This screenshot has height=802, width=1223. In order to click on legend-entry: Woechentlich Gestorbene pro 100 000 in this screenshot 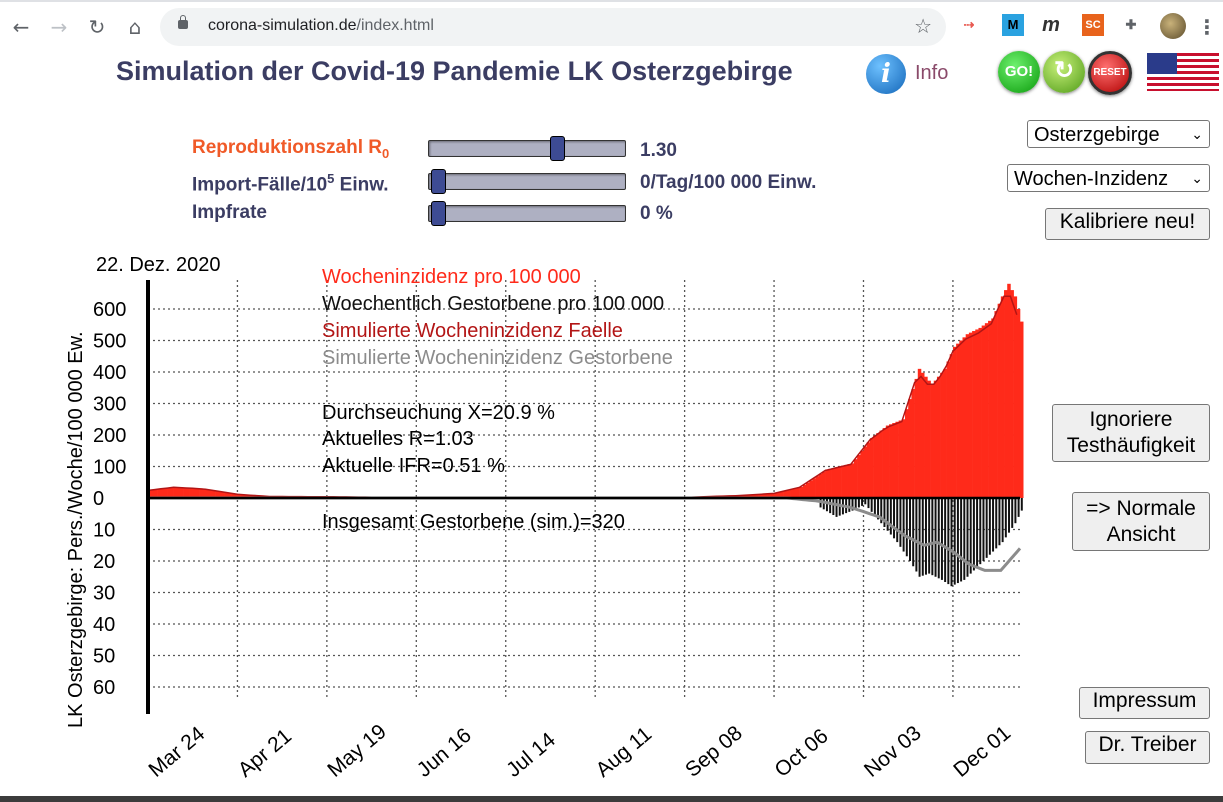, I will do `click(493, 304)`.